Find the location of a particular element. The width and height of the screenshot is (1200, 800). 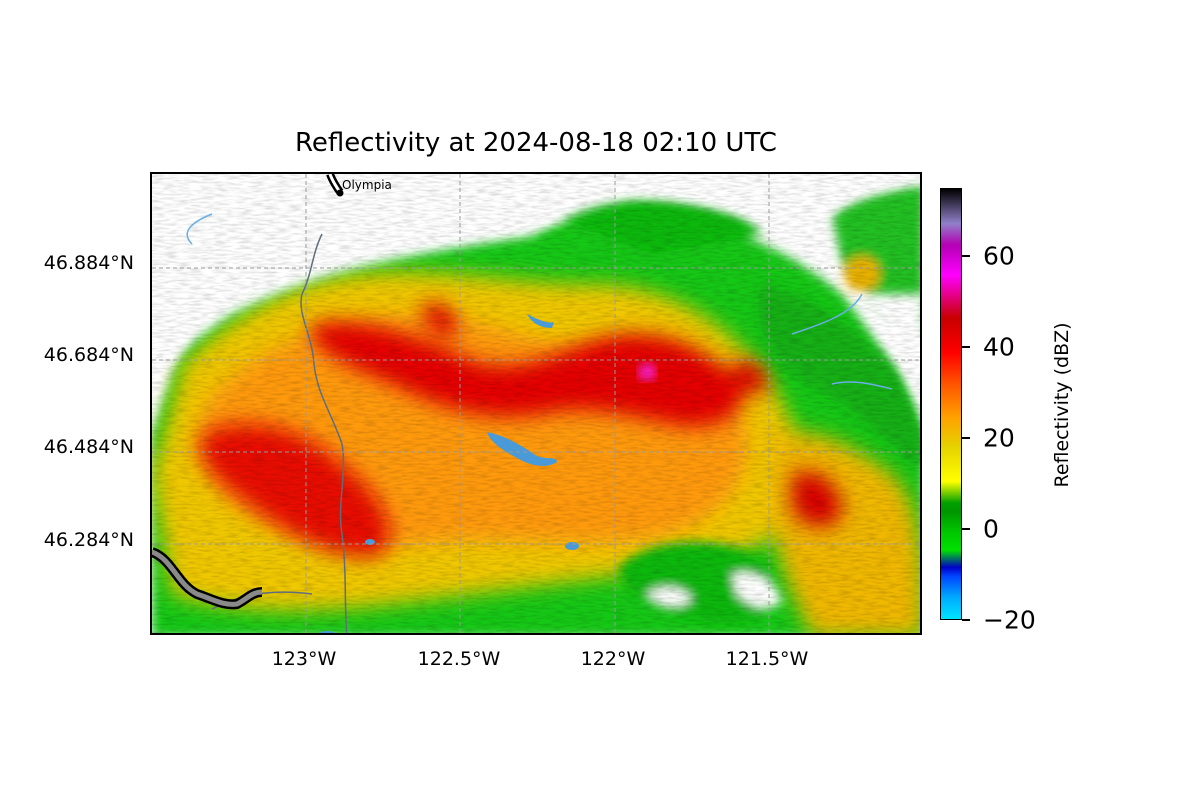

map-title: Reflectivity at 2024-08-18 02:10 UTC is located at coordinates (536, 143).